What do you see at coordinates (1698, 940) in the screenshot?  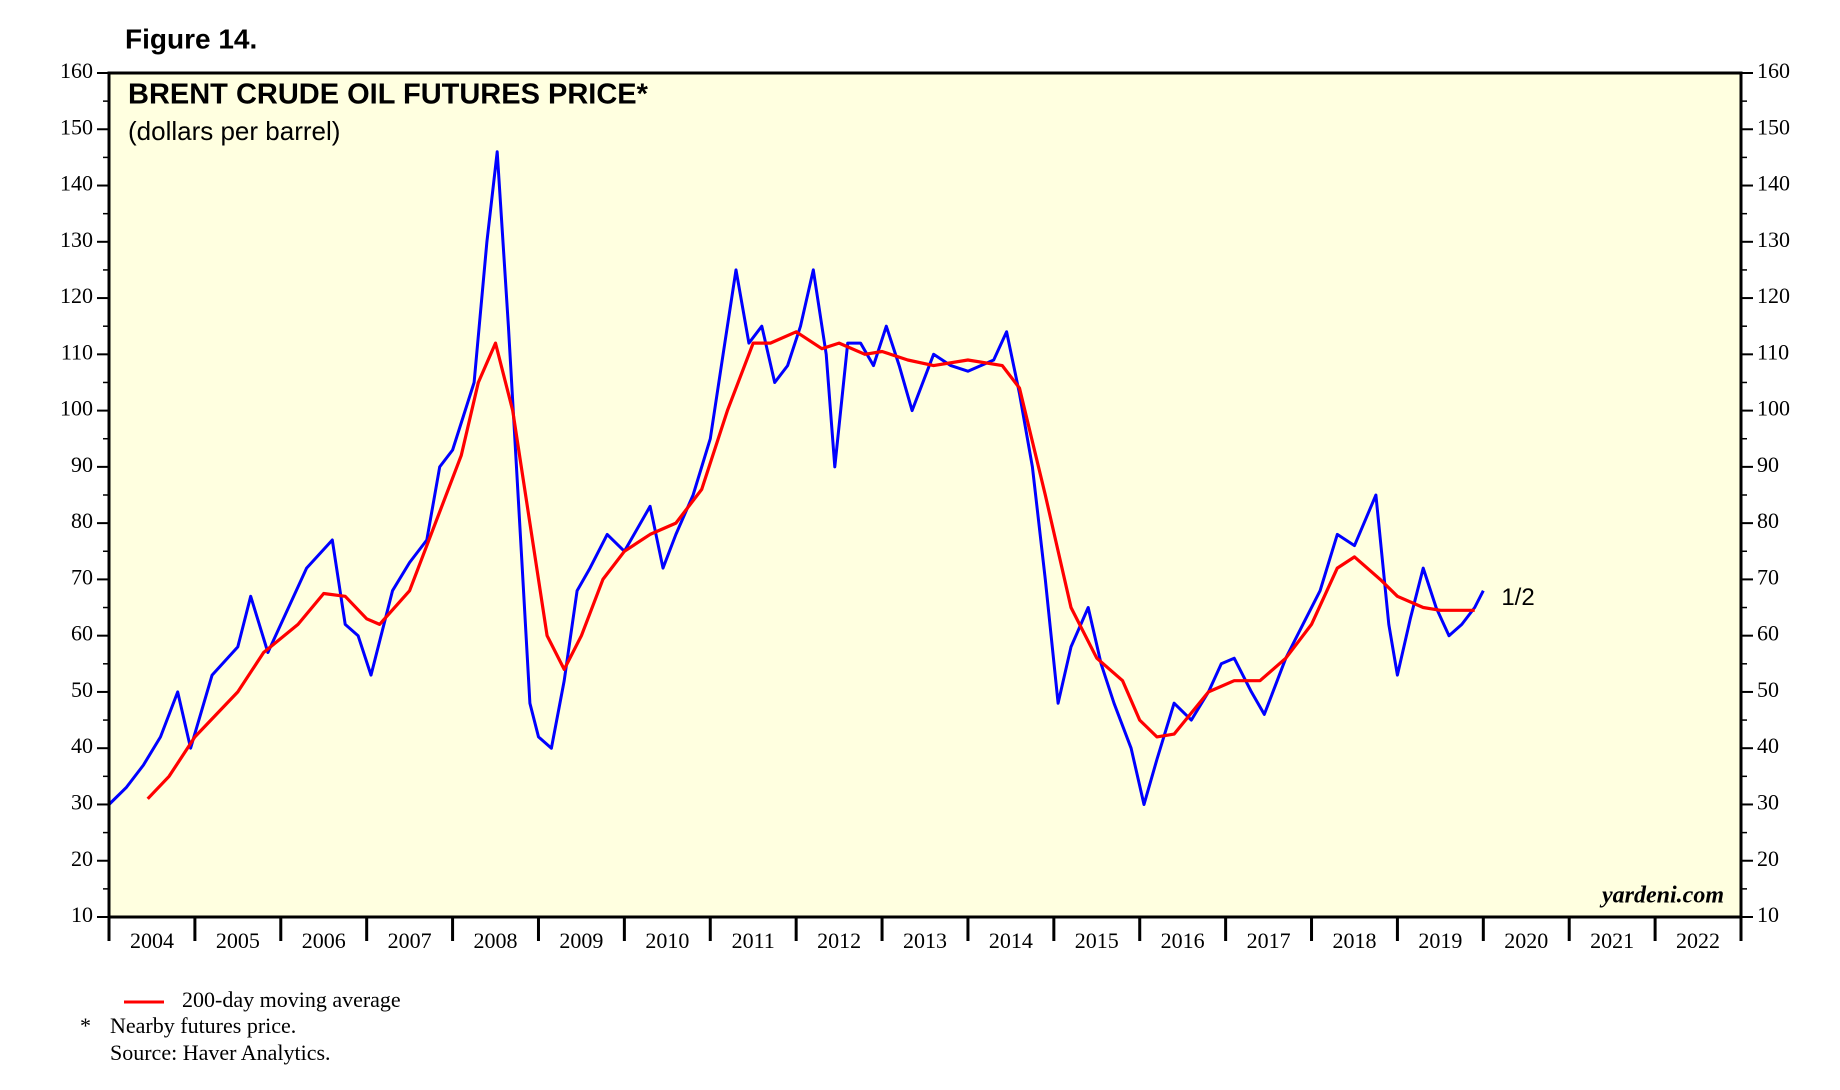 I see `x-tick-label: 2022` at bounding box center [1698, 940].